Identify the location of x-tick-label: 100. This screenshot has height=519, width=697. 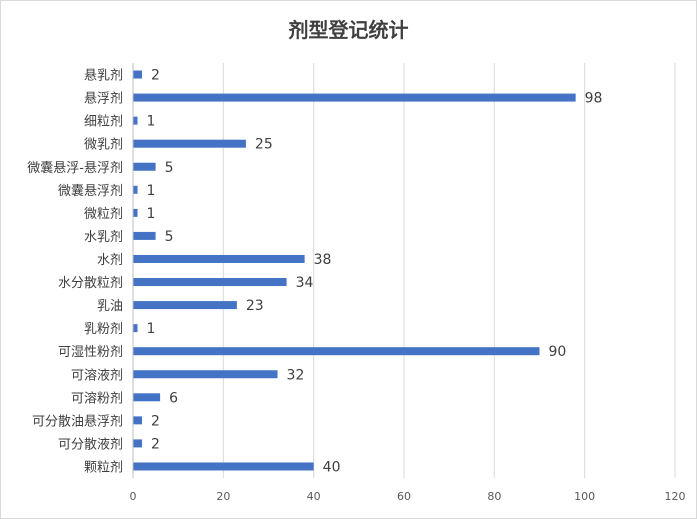
(584, 496).